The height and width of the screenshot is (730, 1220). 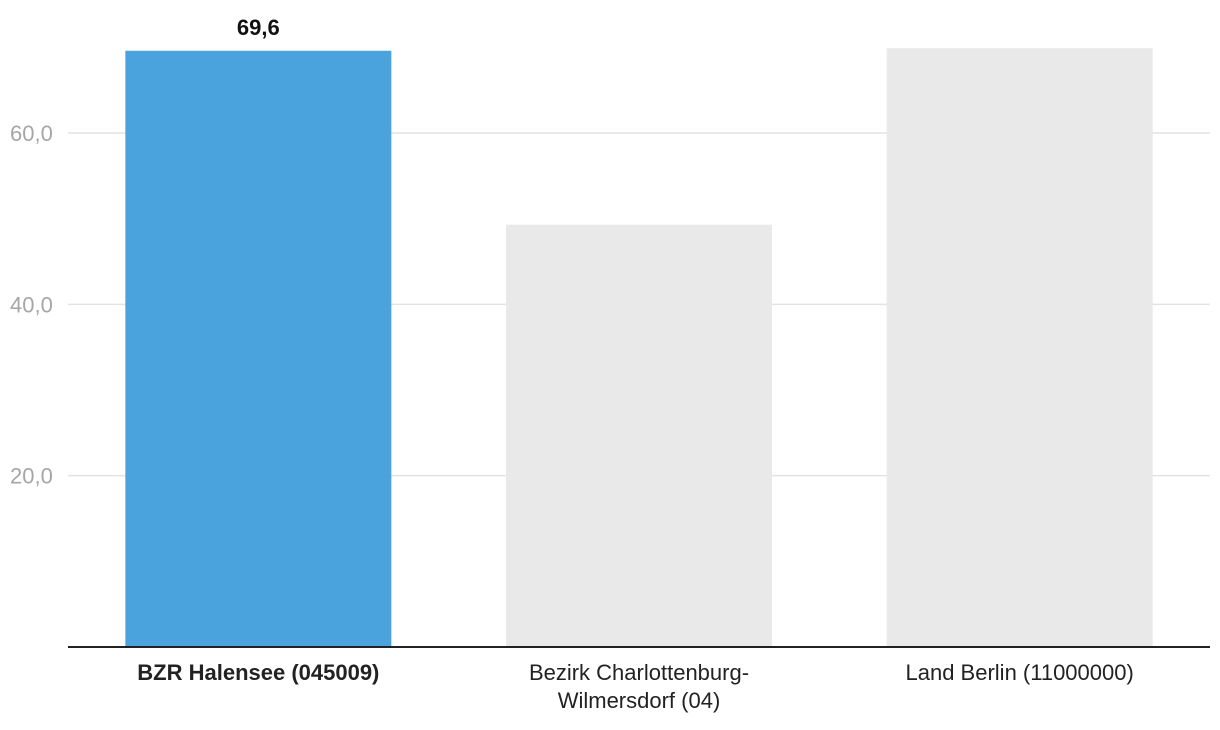 What do you see at coordinates (639, 686) in the screenshot?
I see `category-label-1: Bezirk Charlottenburg- Wilmersdorf (04)` at bounding box center [639, 686].